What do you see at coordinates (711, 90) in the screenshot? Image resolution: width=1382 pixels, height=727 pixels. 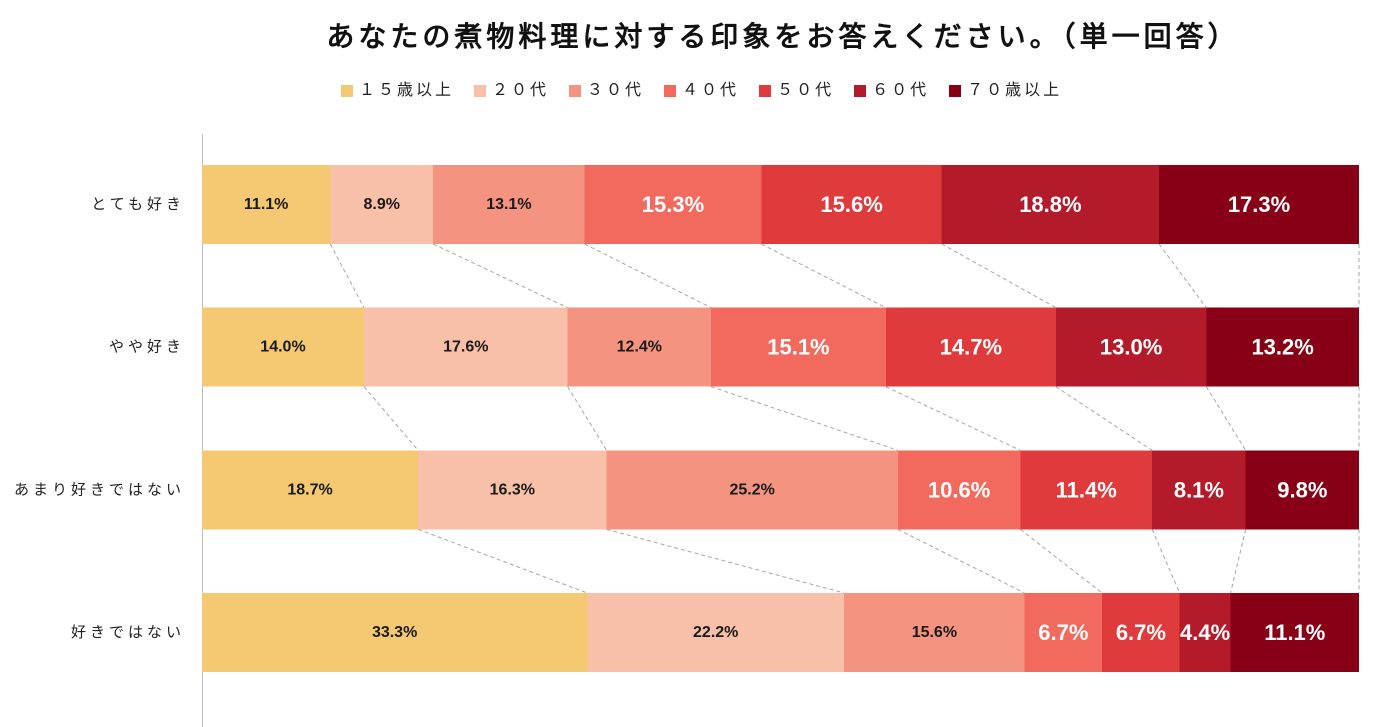 I see `legend-label: ４０代` at bounding box center [711, 90].